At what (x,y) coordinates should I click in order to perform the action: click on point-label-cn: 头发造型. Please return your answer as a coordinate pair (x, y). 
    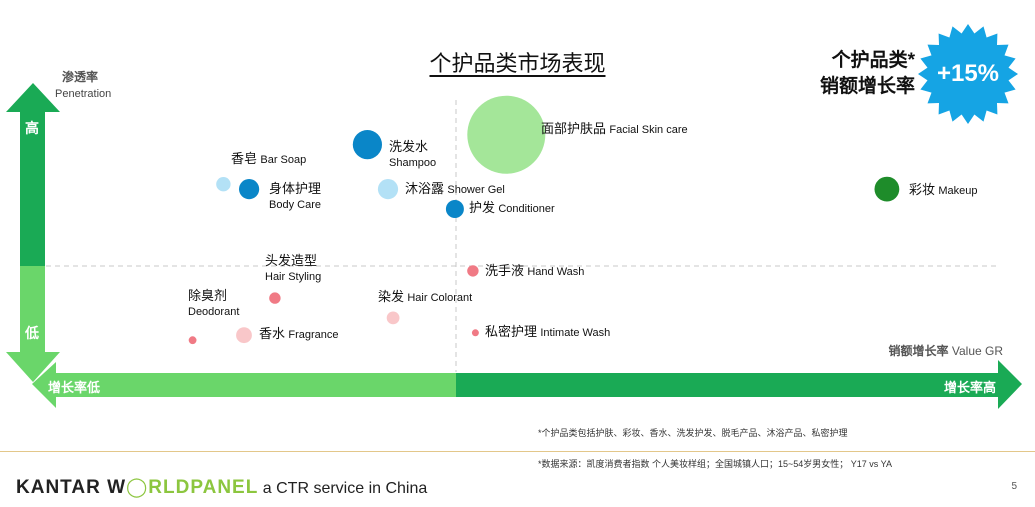
    Looking at the image, I should click on (291, 260).